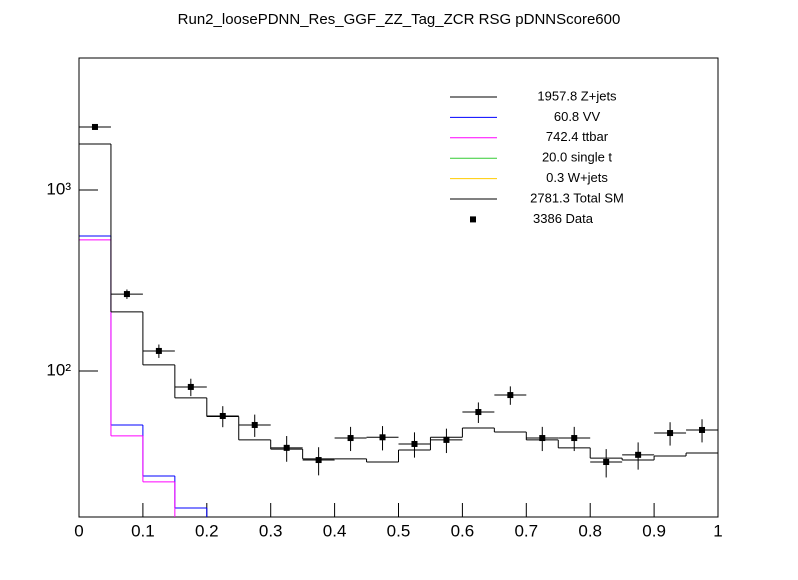 Image resolution: width=798 pixels, height=580 pixels. Describe the element at coordinates (577, 116) in the screenshot. I see `legend-label: 60.8 VV` at that location.